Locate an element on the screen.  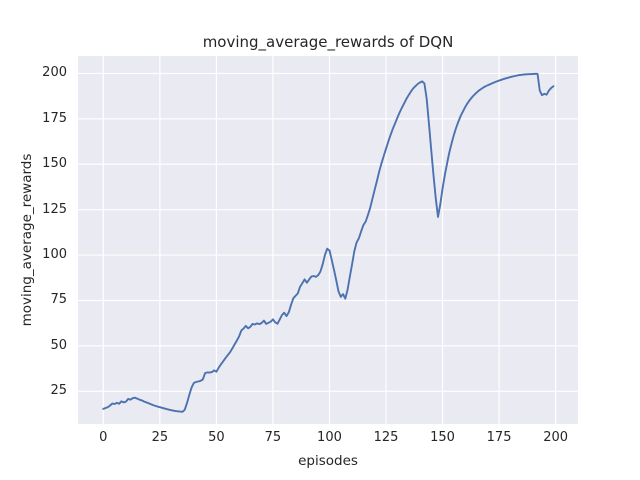
y-tick-label: 100 is located at coordinates (54, 255).